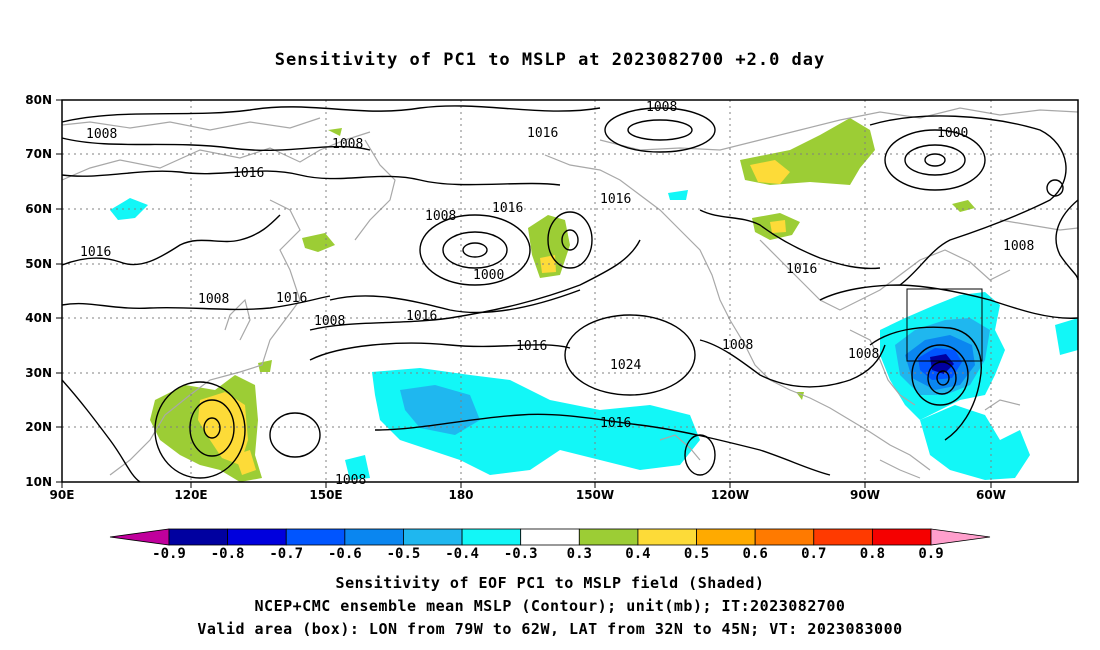 The height and width of the screenshot is (650, 1100). I want to click on lat-label: 10N, so click(38, 482).